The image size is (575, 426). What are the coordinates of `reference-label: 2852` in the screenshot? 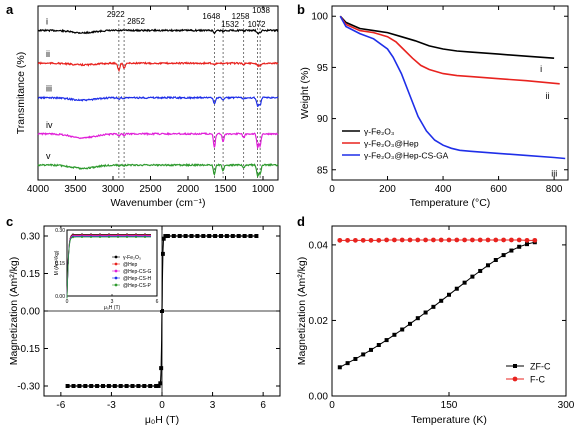 It's located at (136, 21).